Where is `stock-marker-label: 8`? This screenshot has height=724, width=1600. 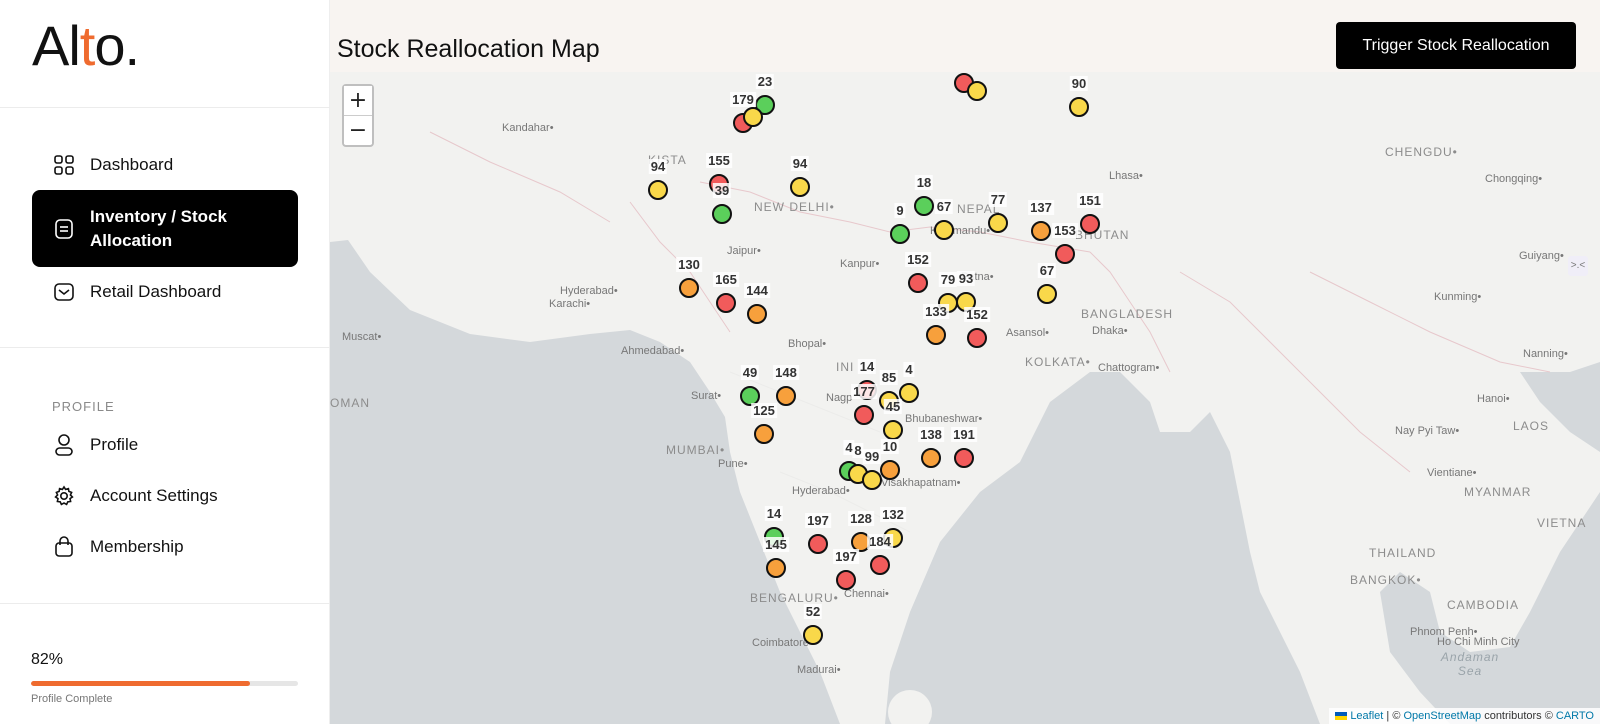
stock-marker-label: 8 is located at coordinates (858, 450).